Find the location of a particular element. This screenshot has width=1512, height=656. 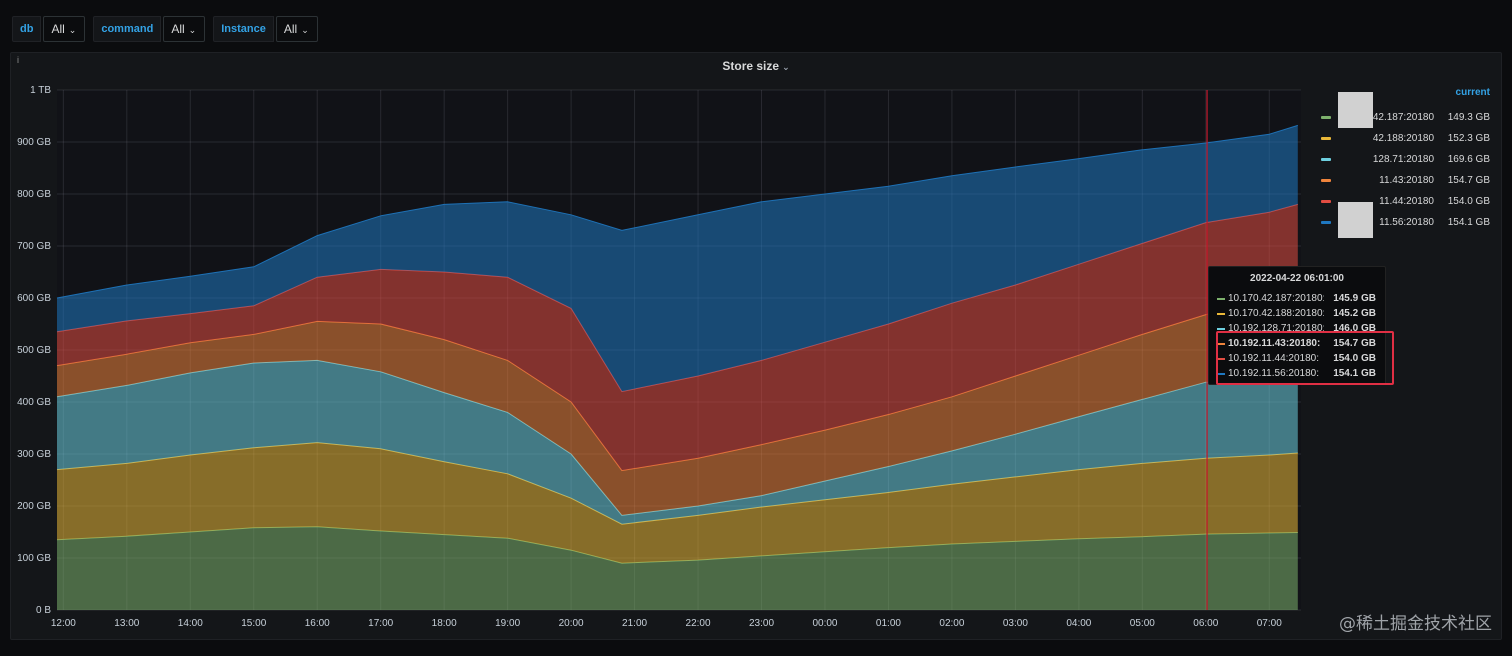

x-tick-label: 04:00 is located at coordinates (1078, 623).